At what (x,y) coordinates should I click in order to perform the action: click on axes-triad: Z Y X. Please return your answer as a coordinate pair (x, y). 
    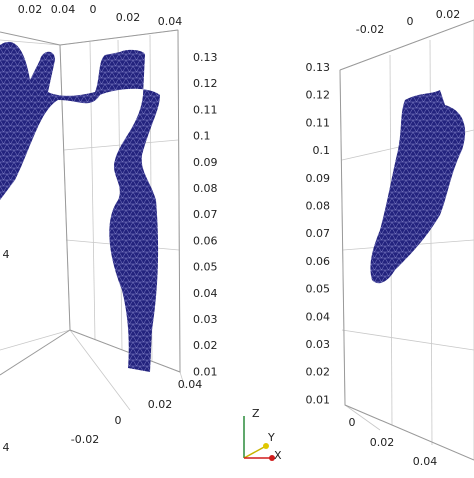
    Looking at the image, I should click on (262, 434).